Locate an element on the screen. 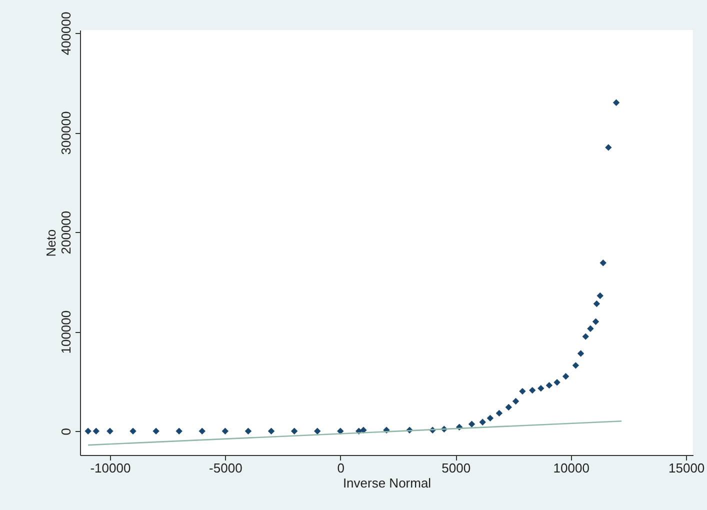  y-tick-label: 0 is located at coordinates (66, 432).